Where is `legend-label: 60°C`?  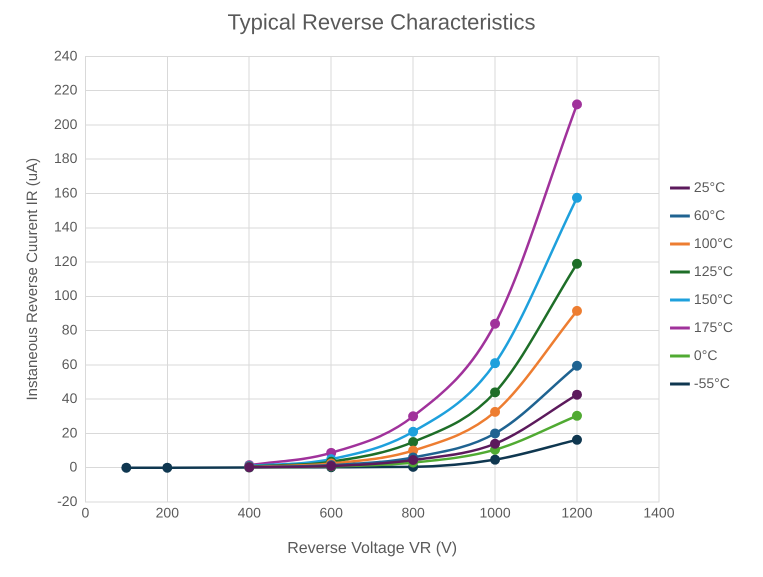 legend-label: 60°C is located at coordinates (710, 214).